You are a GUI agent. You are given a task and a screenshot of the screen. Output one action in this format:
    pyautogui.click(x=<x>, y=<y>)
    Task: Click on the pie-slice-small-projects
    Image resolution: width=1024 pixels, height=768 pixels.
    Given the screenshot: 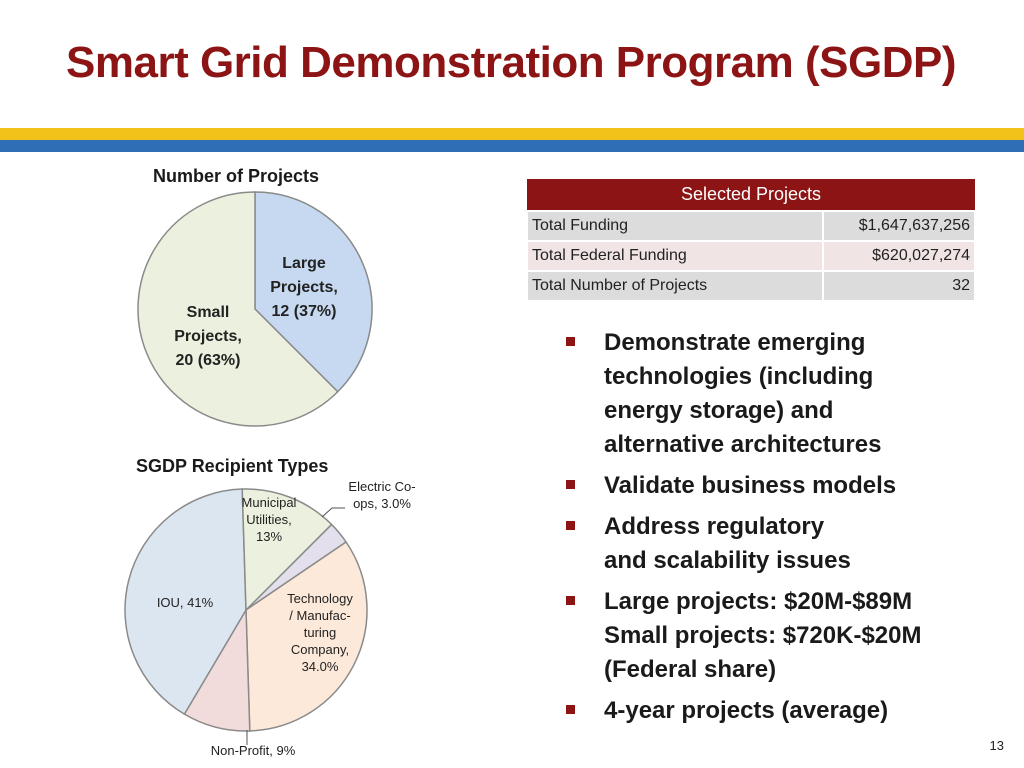 What is the action you would take?
    pyautogui.click(x=238, y=309)
    